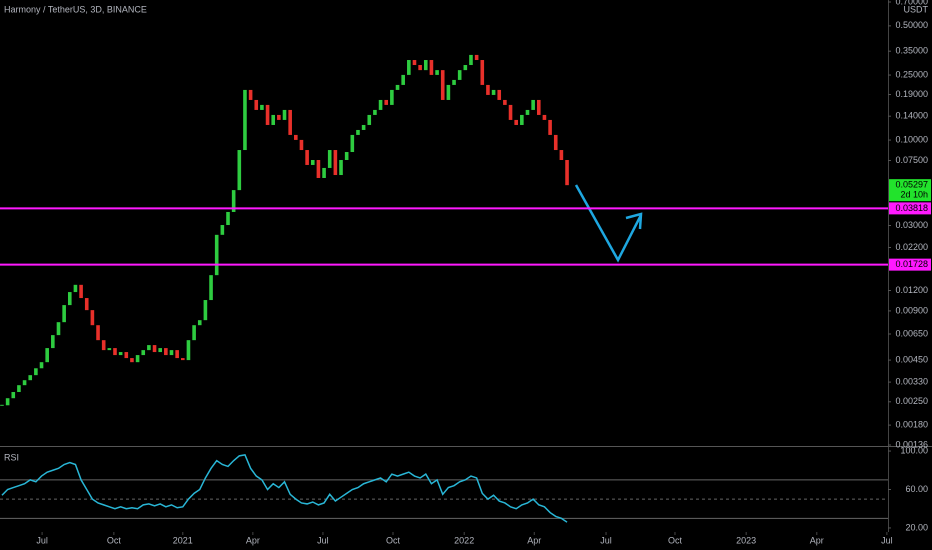 This screenshot has width=932, height=550. Describe the element at coordinates (911, 94) in the screenshot. I see `y-tick-label: 0.19000` at that location.